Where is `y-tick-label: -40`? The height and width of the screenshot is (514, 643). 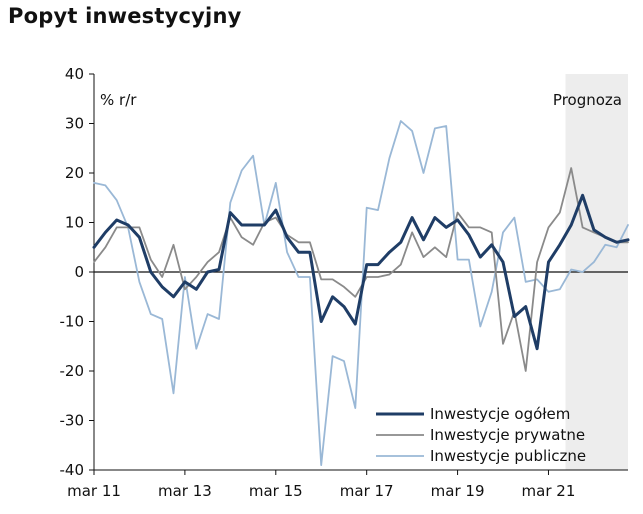 y-tick-label: -40 is located at coordinates (72, 470).